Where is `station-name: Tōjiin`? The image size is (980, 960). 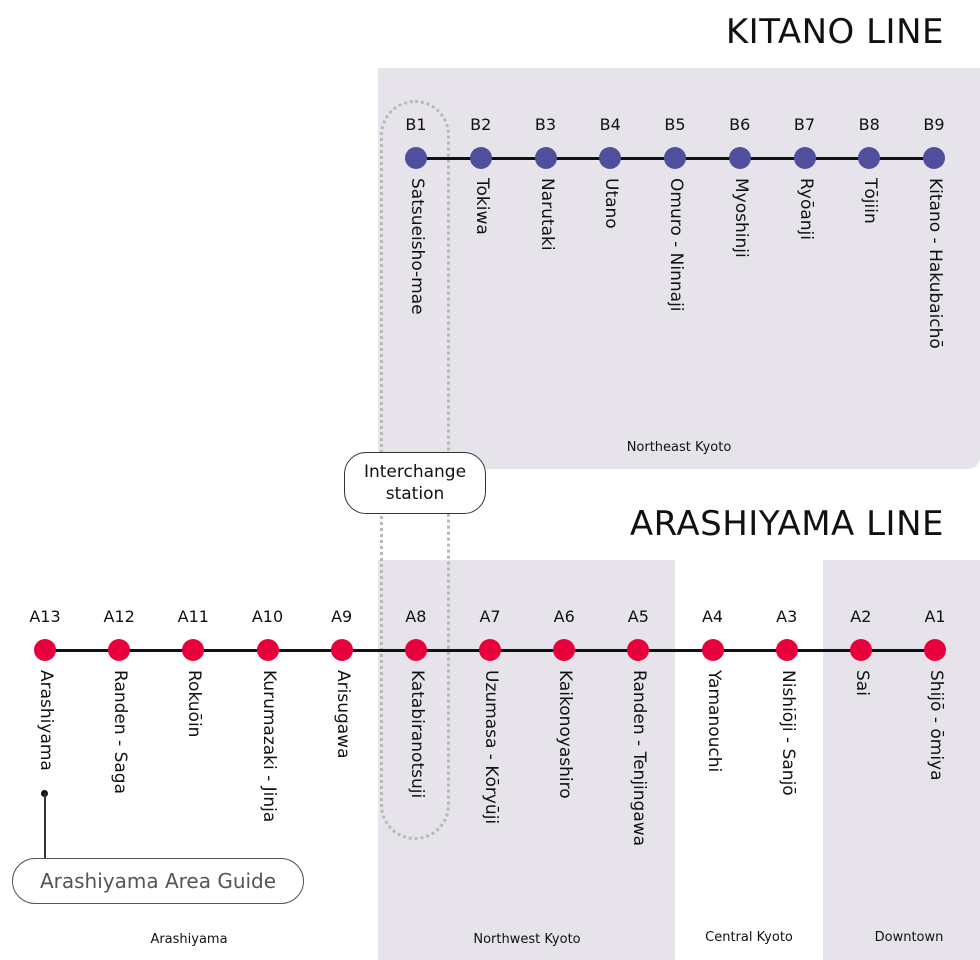
station-name: Tōjiin is located at coordinates (870, 201).